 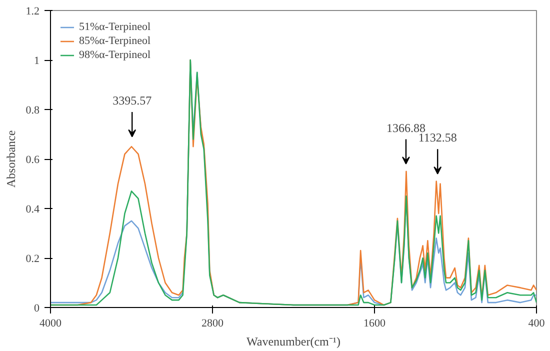 I want to click on y-tick-label: 0.2, so click(x=33, y=259).